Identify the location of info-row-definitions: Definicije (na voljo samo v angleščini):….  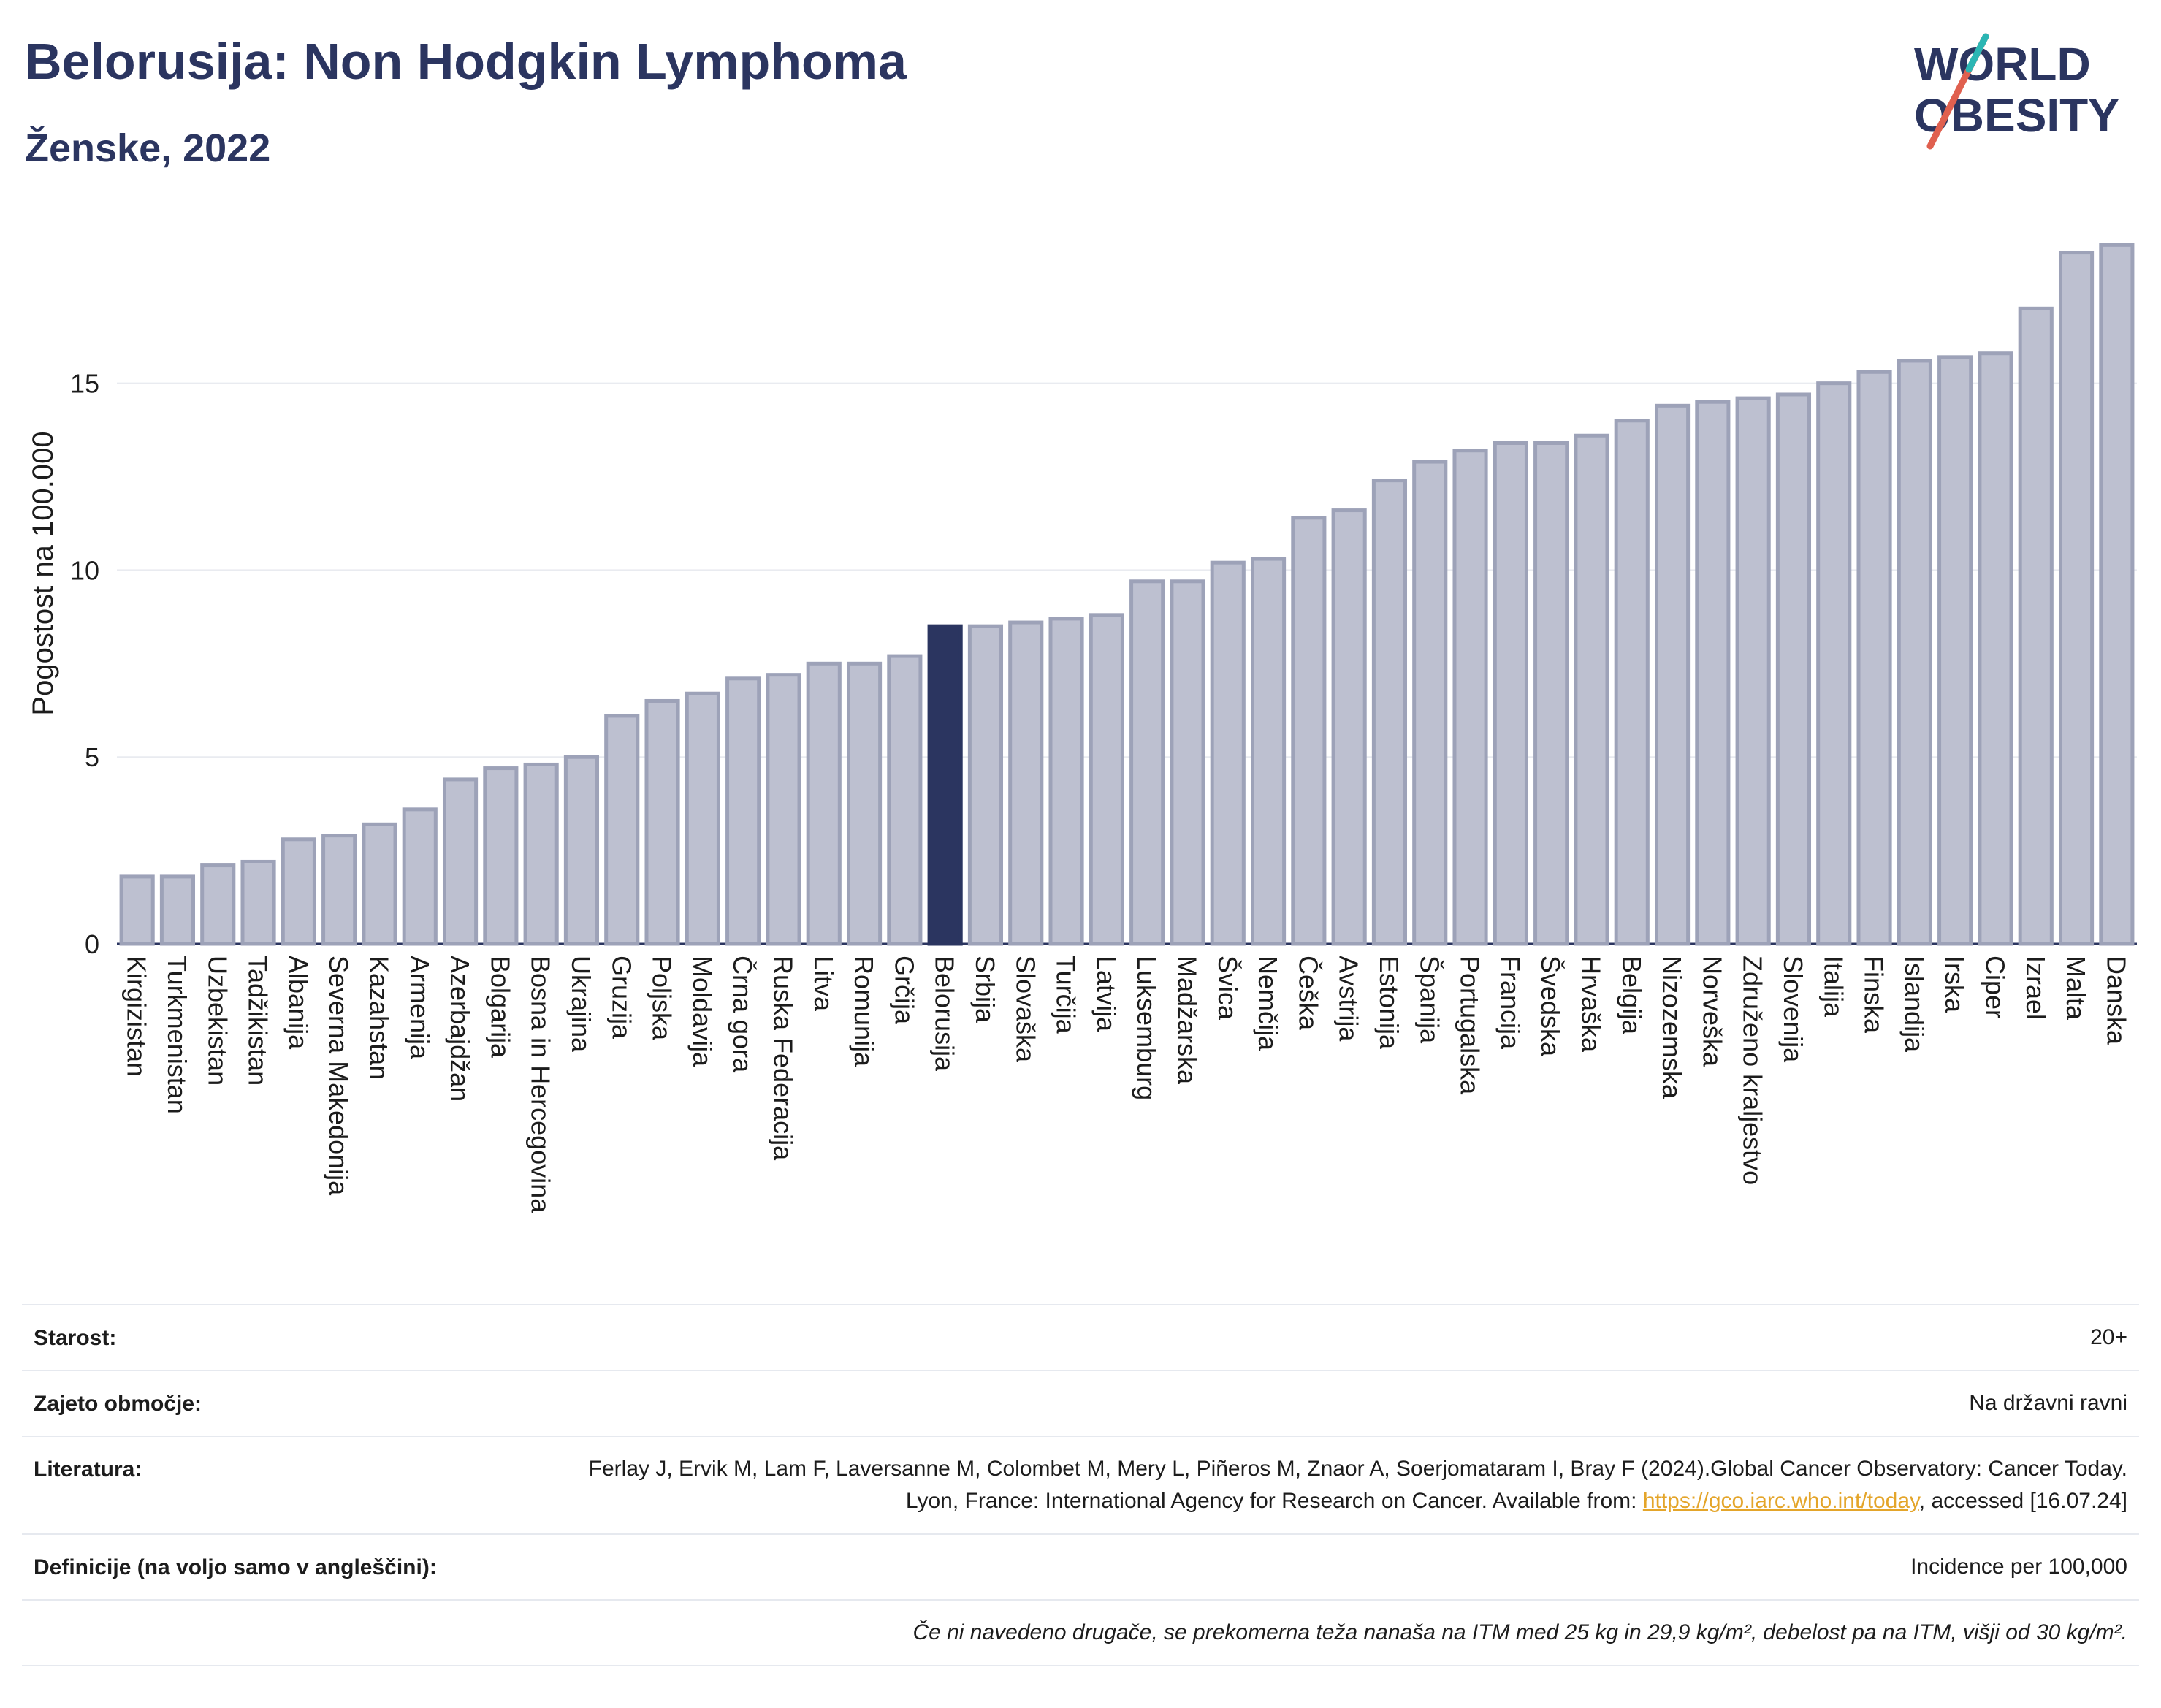
(1080, 1566).